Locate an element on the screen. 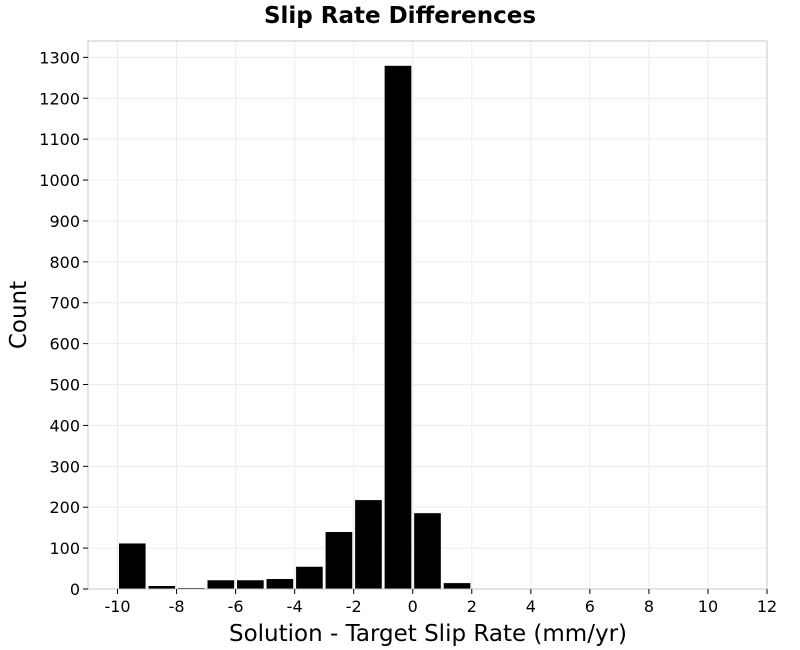 This screenshot has width=800, height=650. y-tick-label: 1000 is located at coordinates (59, 180).